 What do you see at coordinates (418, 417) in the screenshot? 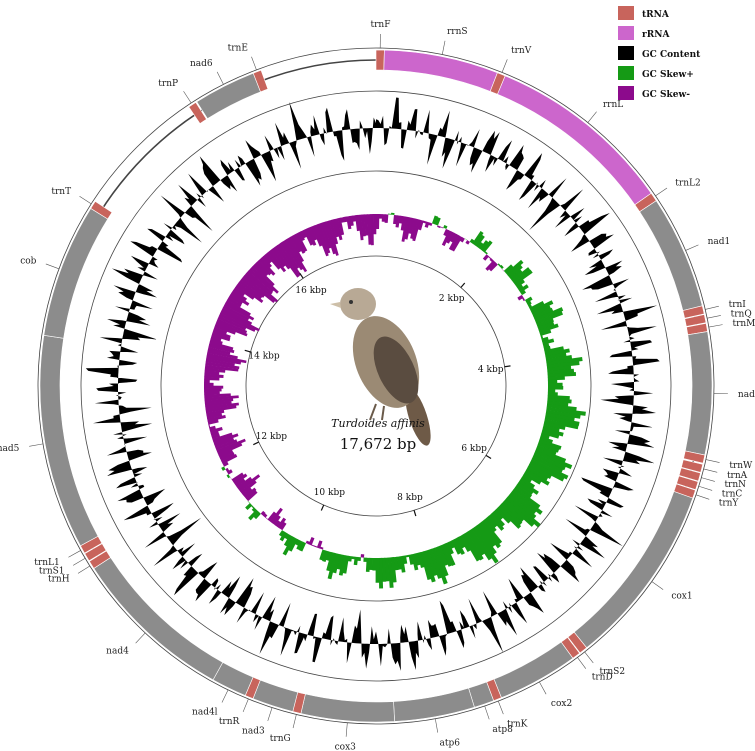
I see `bird-tail` at bounding box center [418, 417].